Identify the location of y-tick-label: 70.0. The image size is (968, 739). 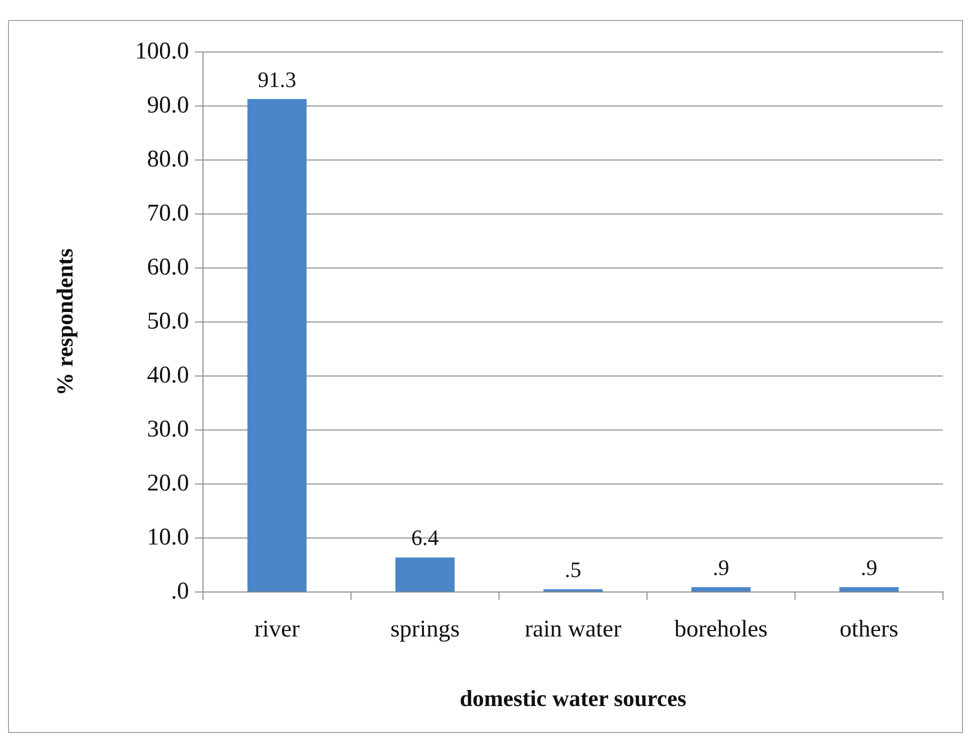
(168, 213).